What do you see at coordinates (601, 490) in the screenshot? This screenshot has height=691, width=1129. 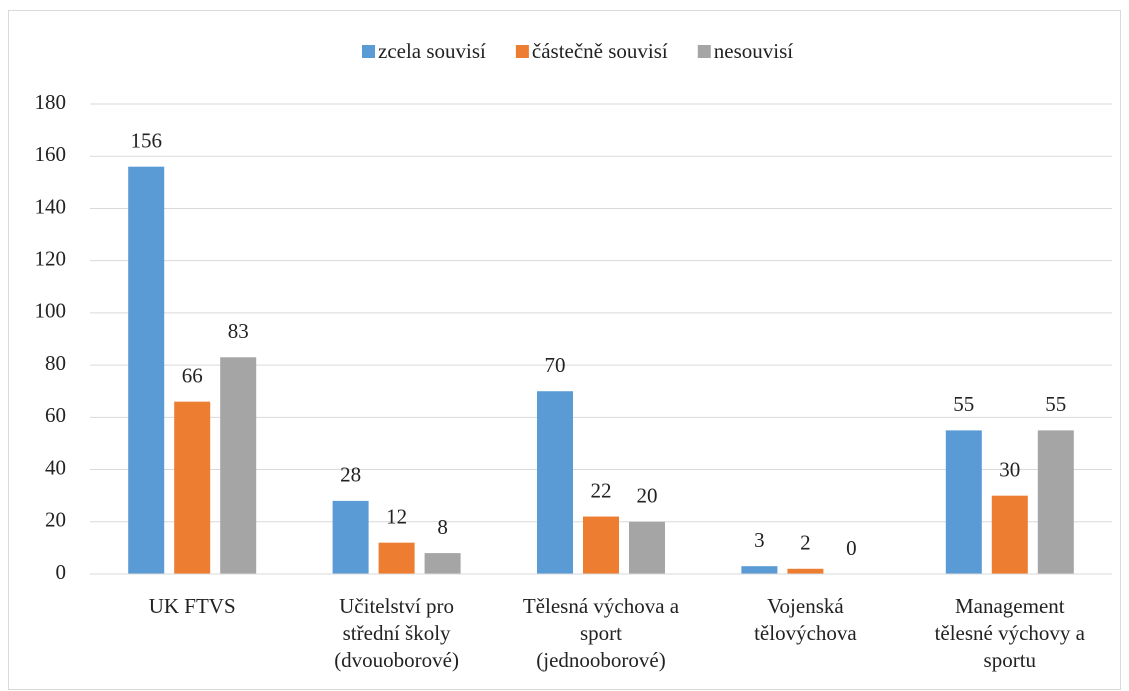 I see `value-label: 22` at bounding box center [601, 490].